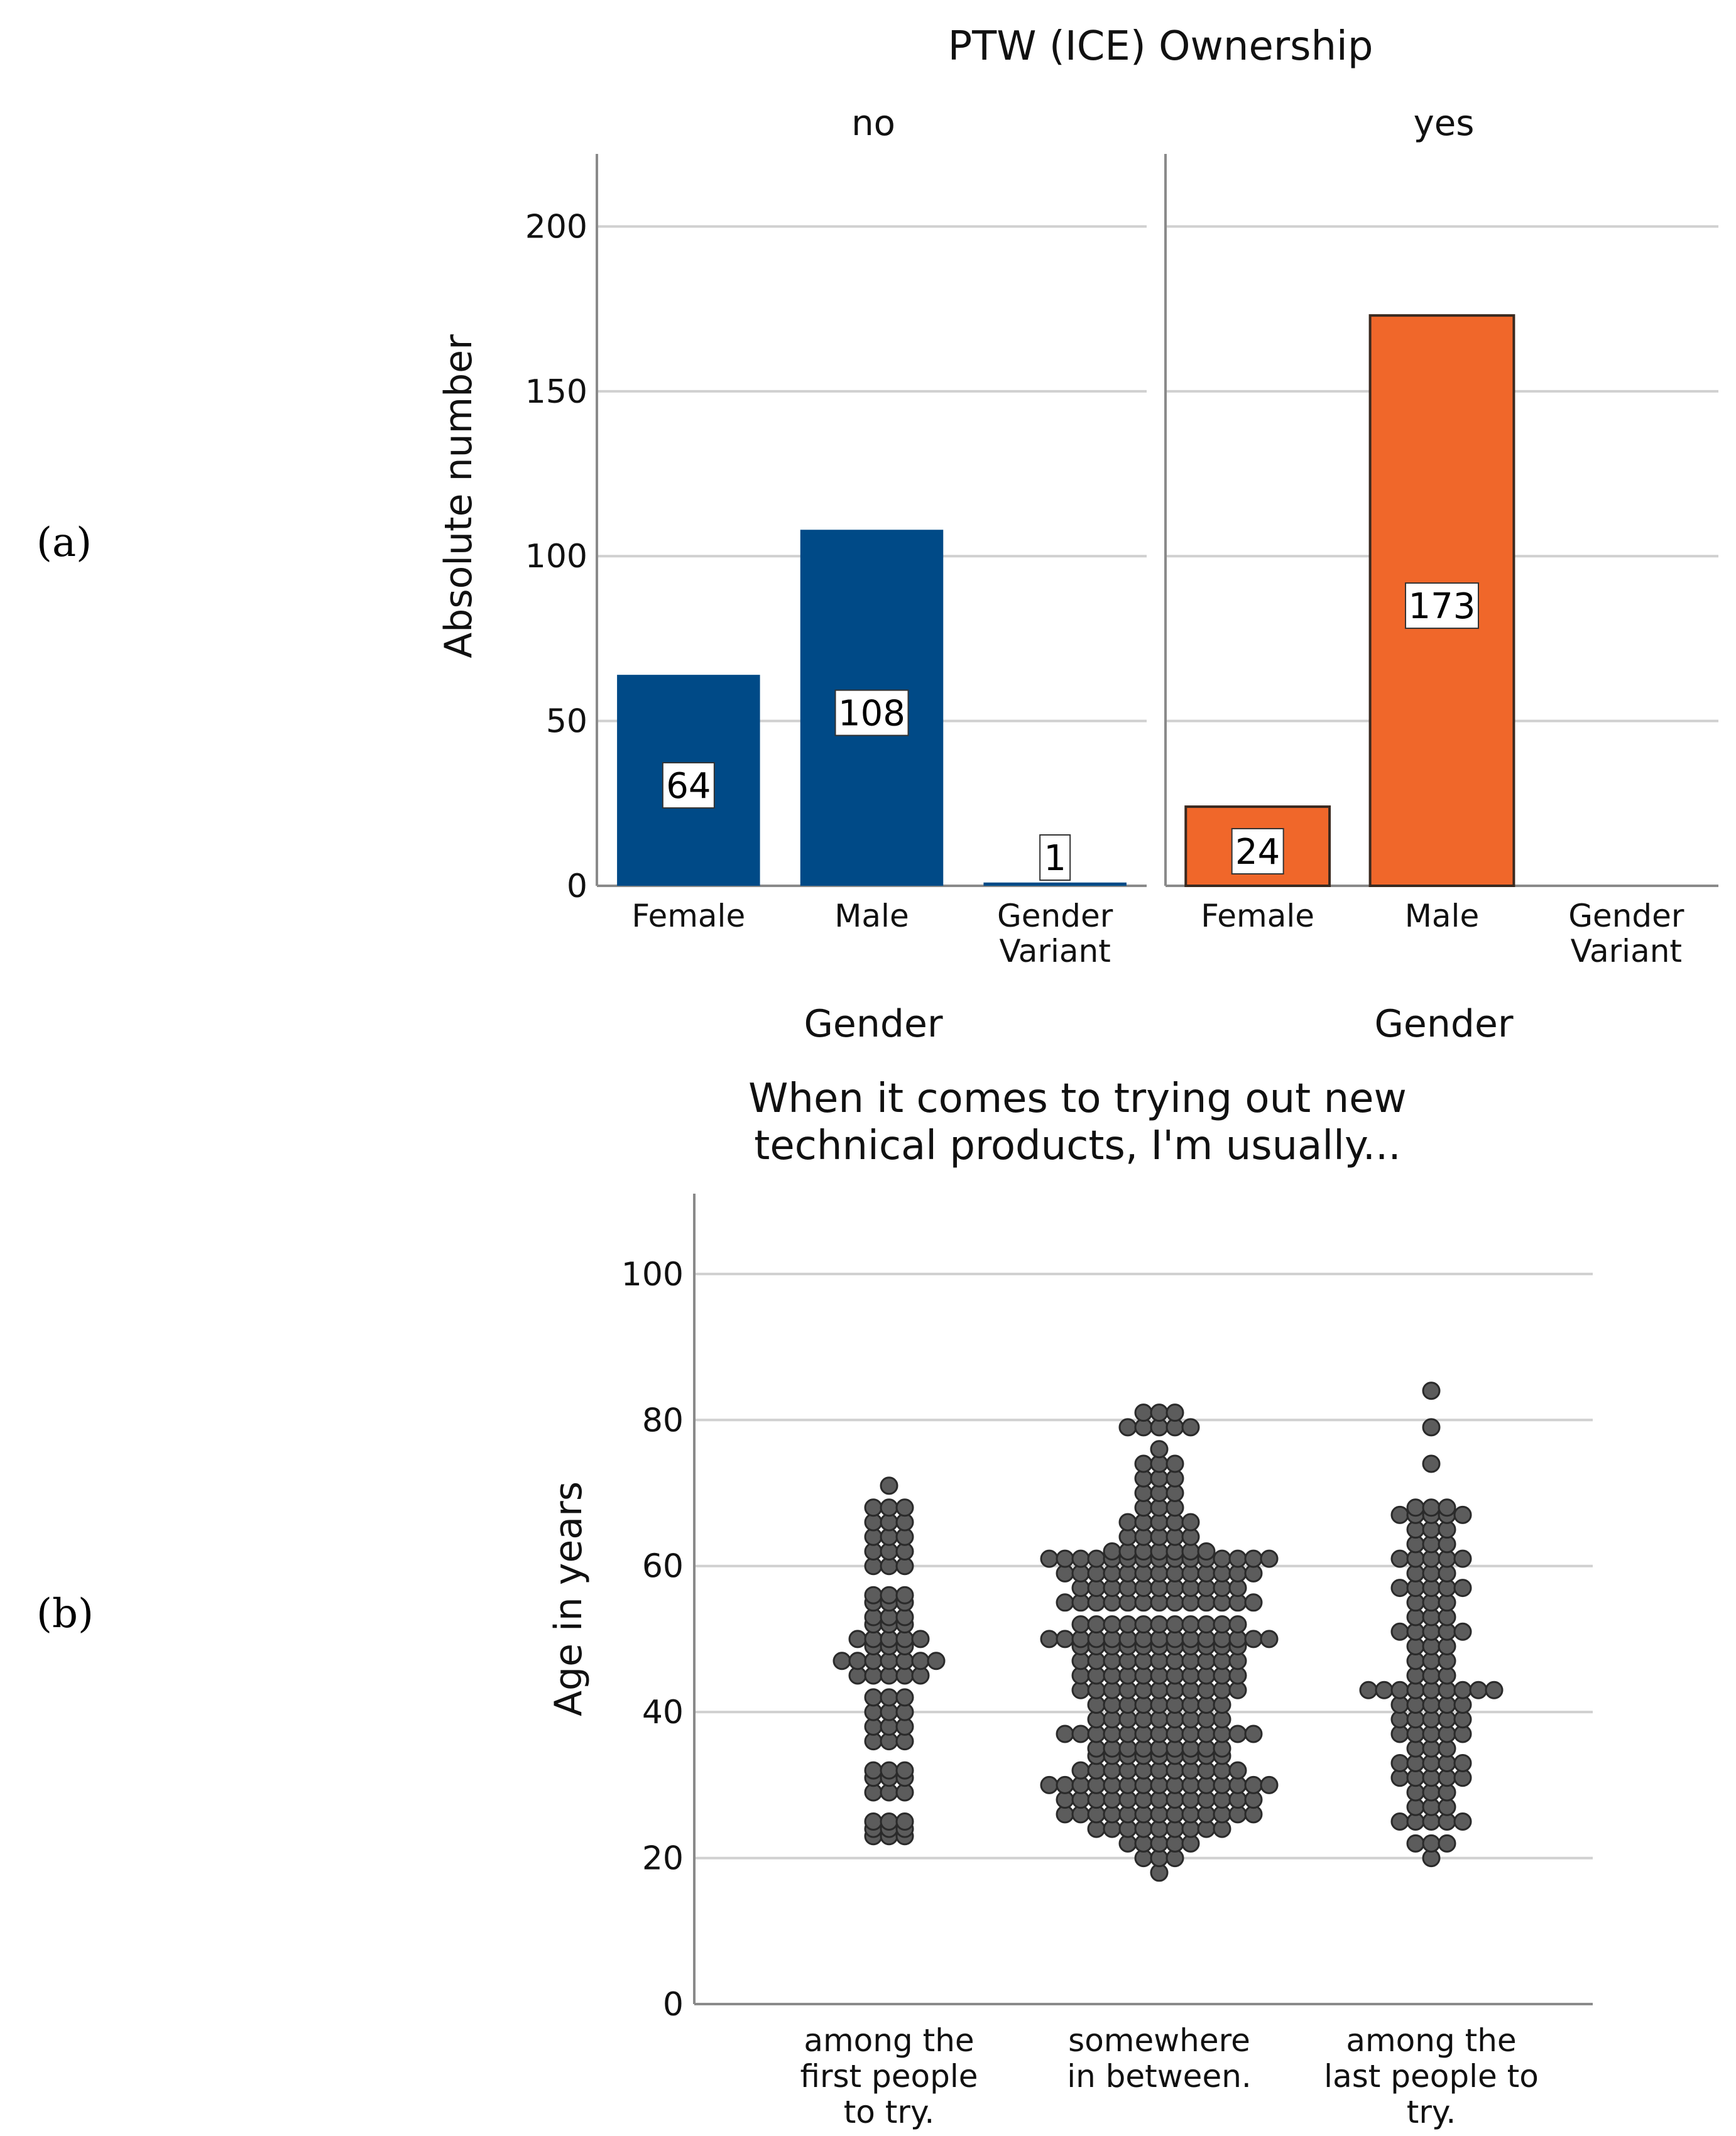 This screenshot has width=1736, height=2136. I want to click on chart-a-y-tick-label: 50, so click(566, 722).